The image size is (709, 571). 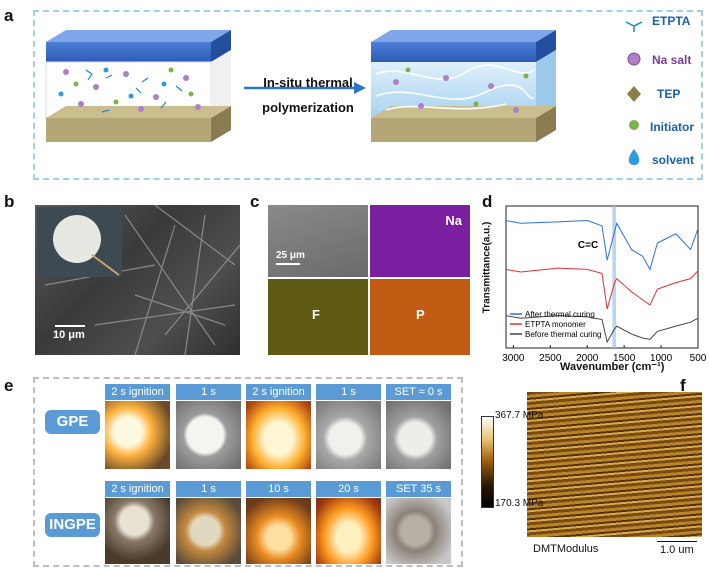 I want to click on edx-label-f: F, so click(x=316, y=314).